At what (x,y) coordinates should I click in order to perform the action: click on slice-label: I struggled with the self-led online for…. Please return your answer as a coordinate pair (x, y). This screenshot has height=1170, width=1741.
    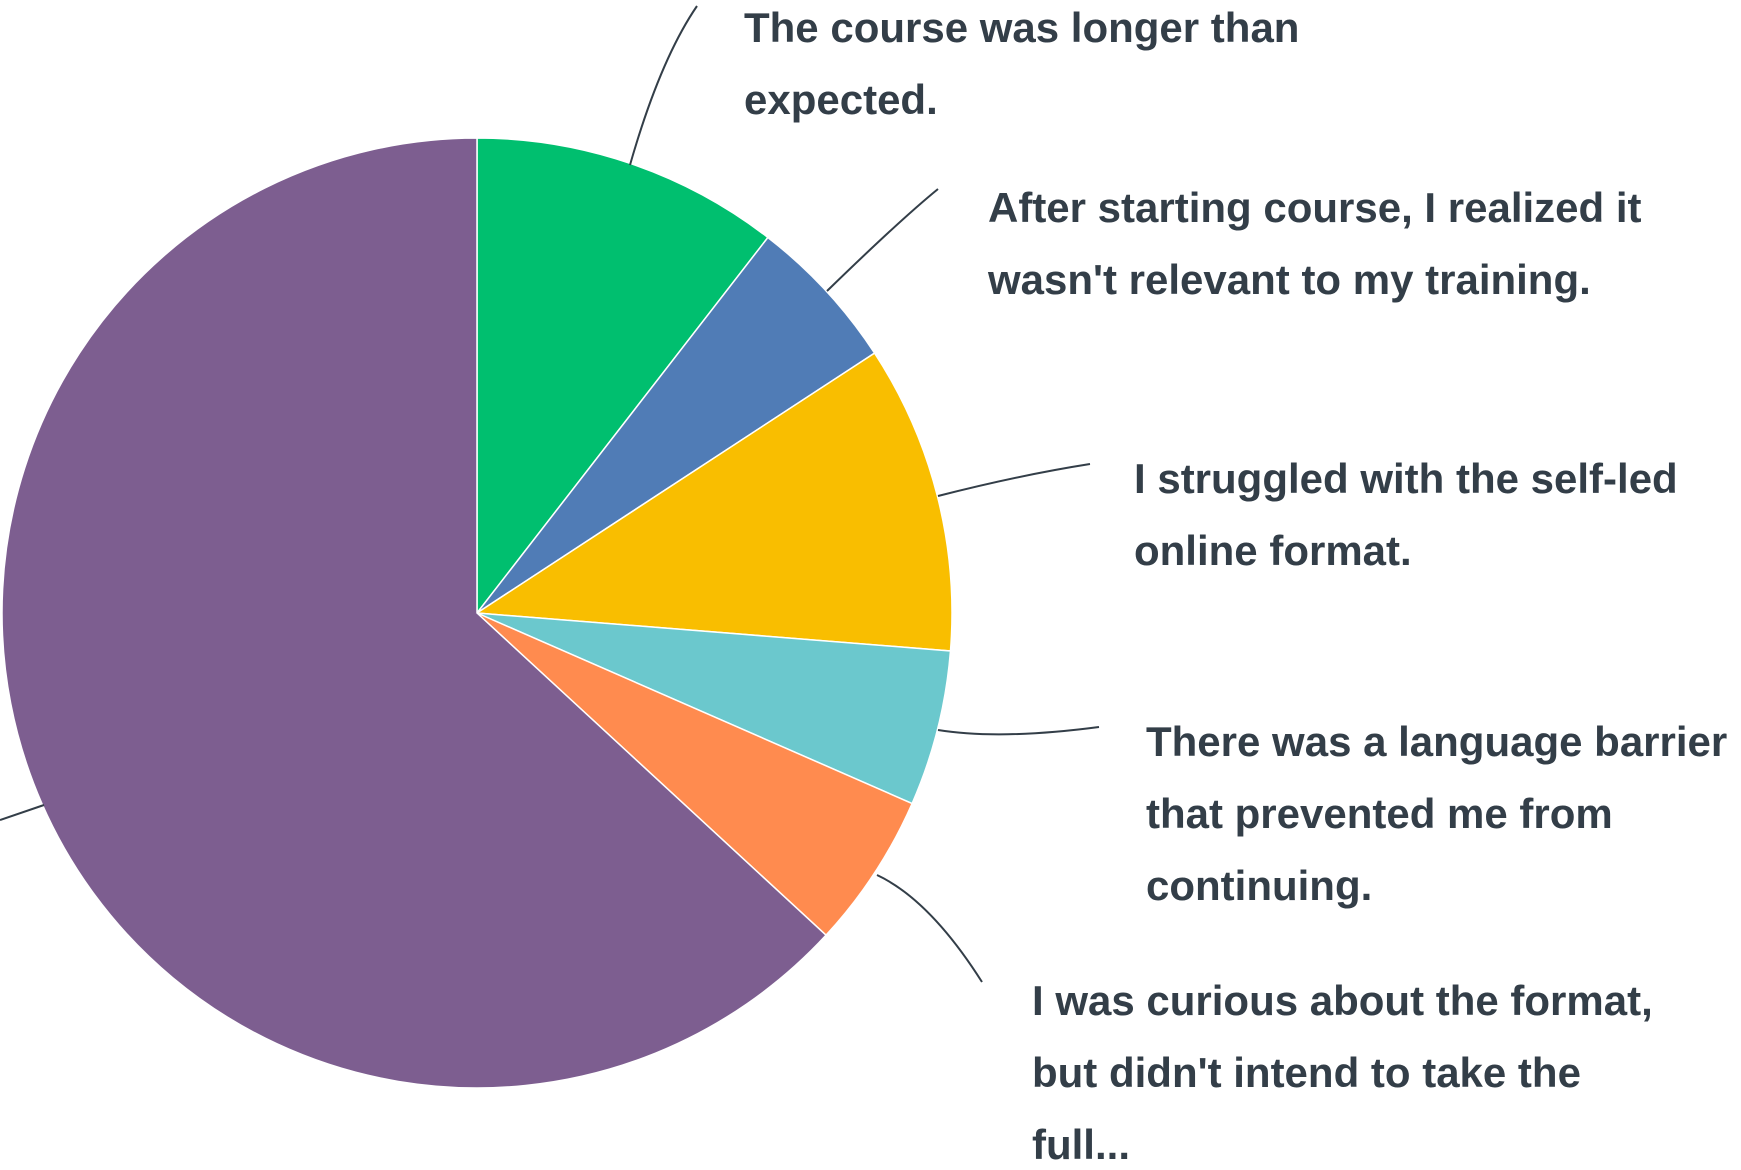
    Looking at the image, I should click on (1406, 514).